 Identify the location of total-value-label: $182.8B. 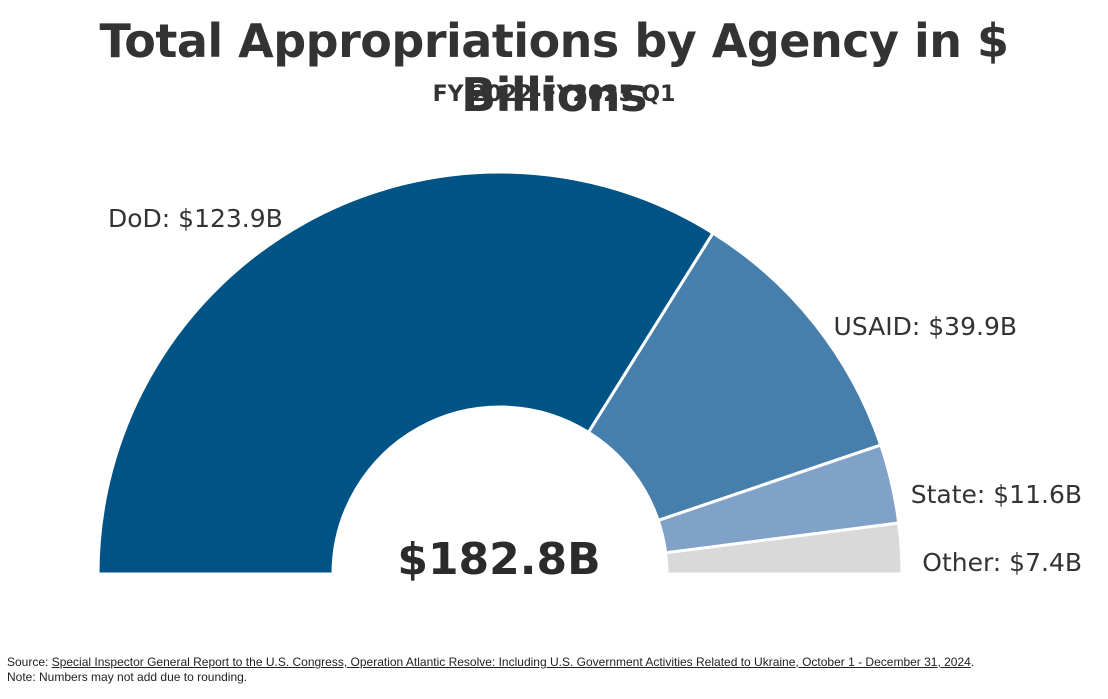
(498, 559).